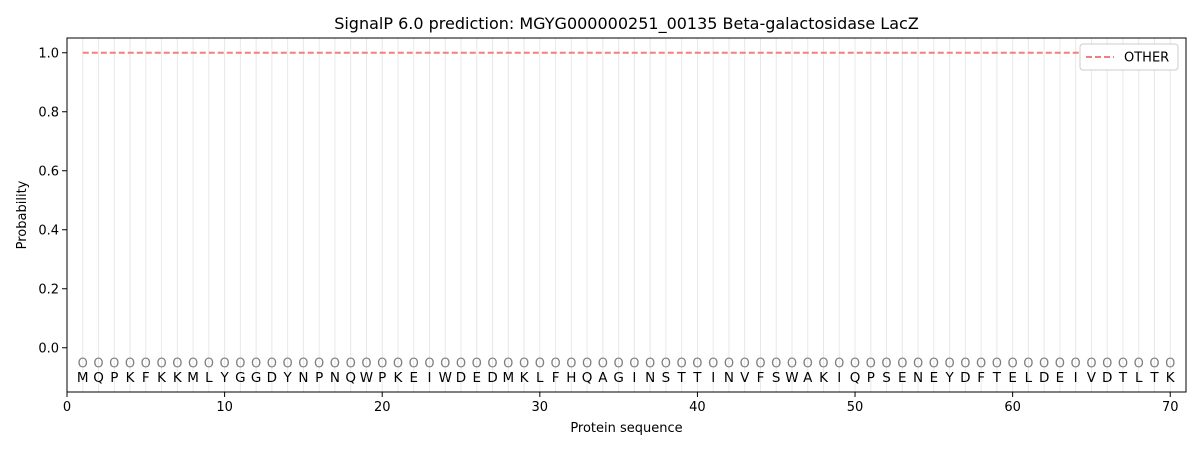 Image resolution: width=1200 pixels, height=450 pixels. Describe the element at coordinates (621, 403) in the screenshot. I see `x-axis-ticks: 0 10 20 30 40 50 60 70` at that location.